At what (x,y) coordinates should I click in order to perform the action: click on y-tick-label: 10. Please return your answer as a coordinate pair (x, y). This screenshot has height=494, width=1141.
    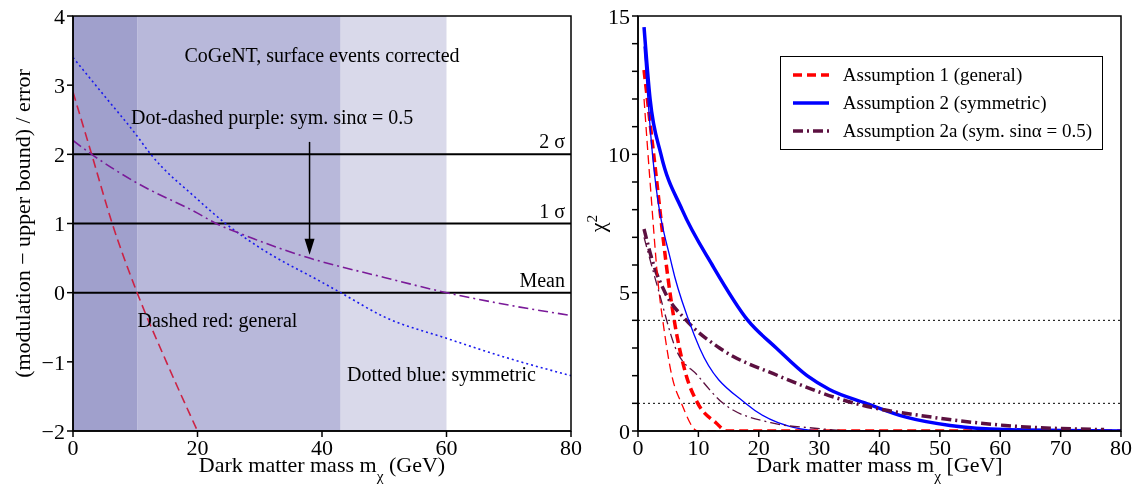
    Looking at the image, I should click on (619, 155).